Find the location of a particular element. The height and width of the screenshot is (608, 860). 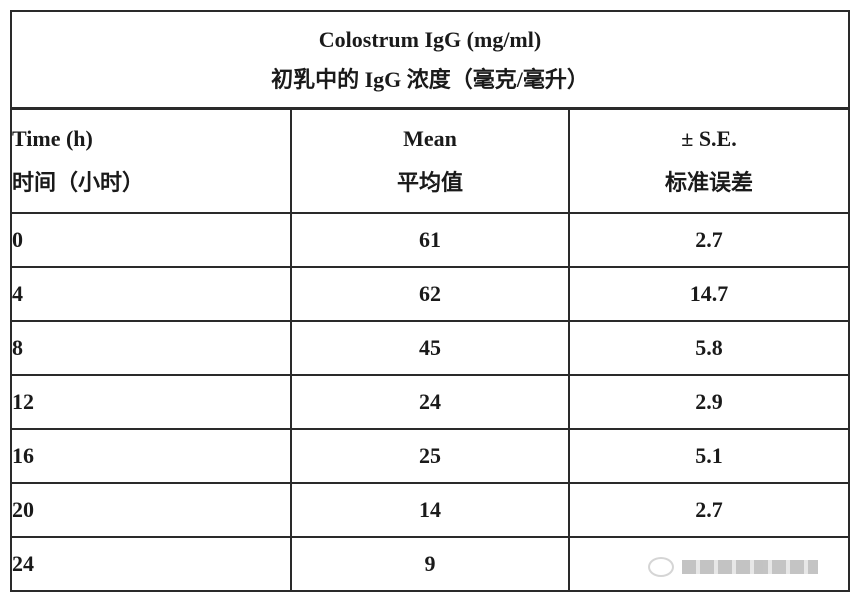

table-row: 20 14 2.7 is located at coordinates (430, 510).